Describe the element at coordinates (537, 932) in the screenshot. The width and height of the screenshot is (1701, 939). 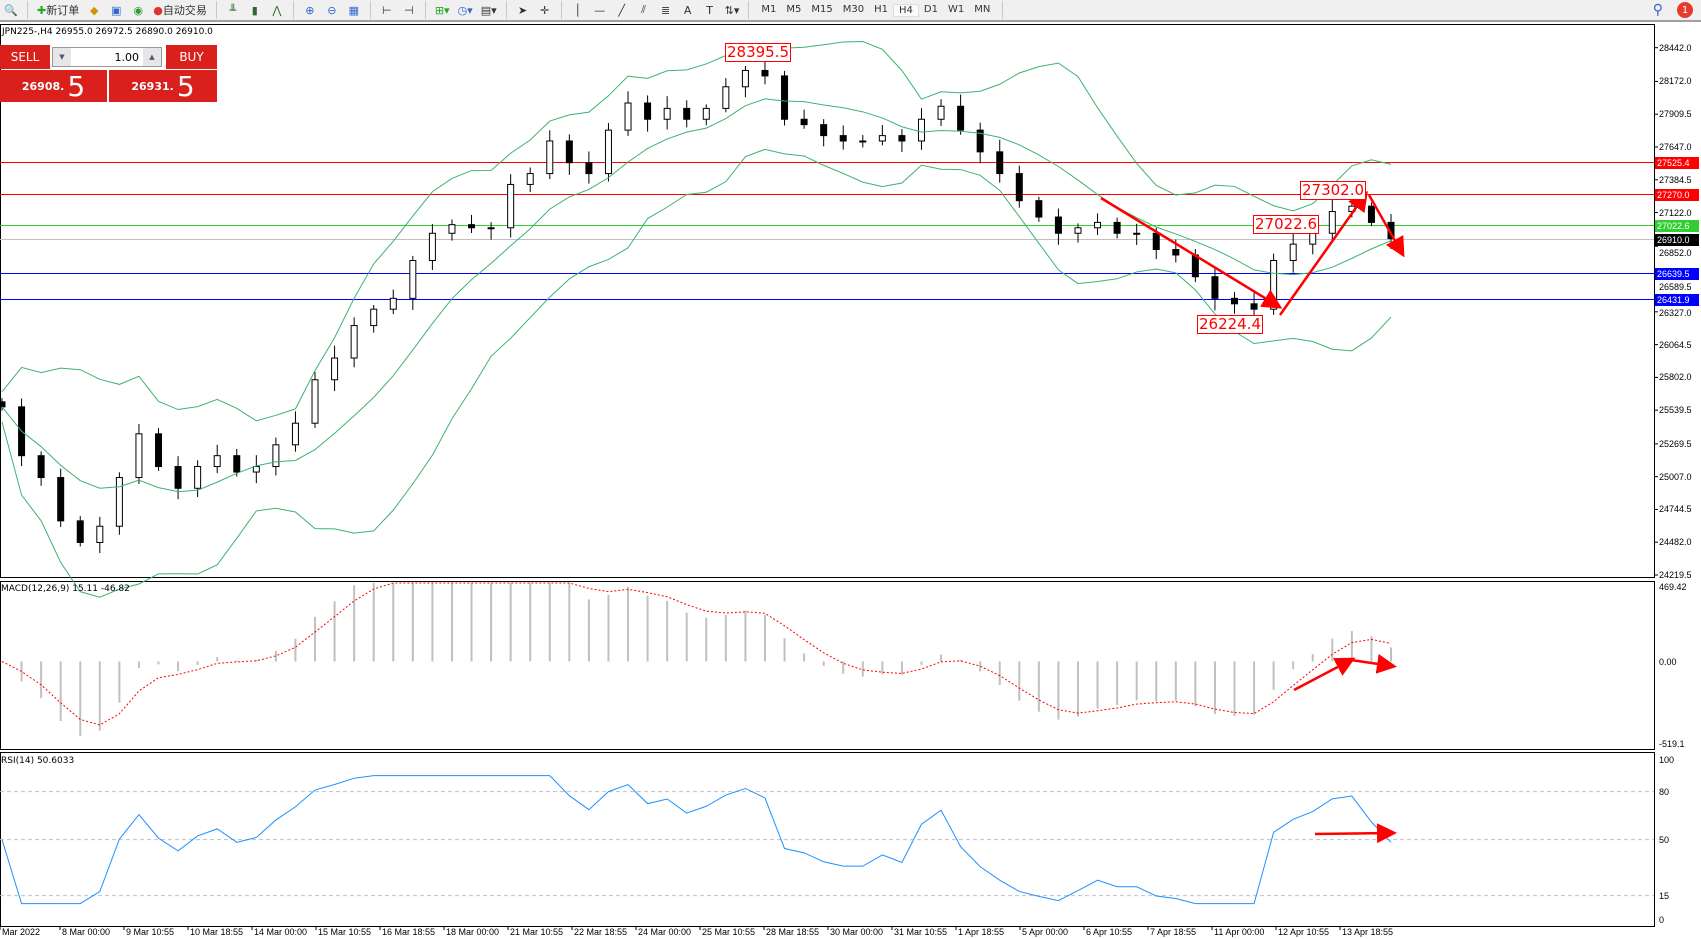
I see `time-axis-label: 21 Mar 10:55` at that location.